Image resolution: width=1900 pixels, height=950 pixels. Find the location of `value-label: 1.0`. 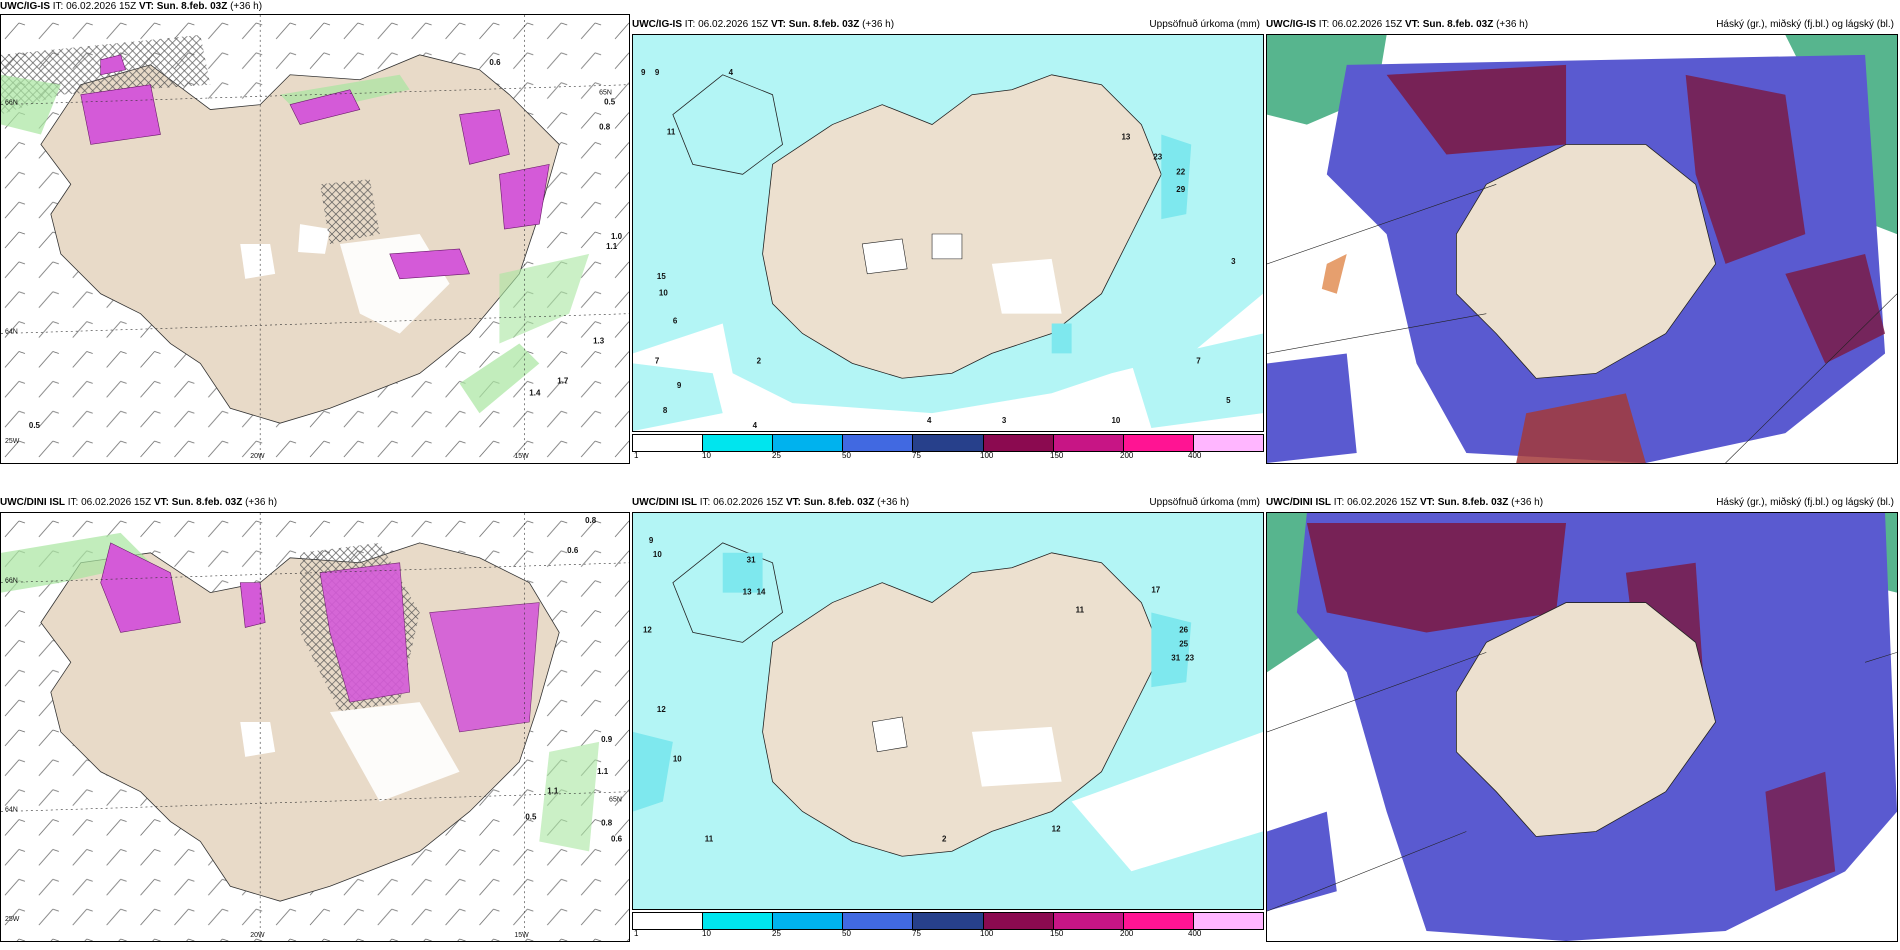

value-label: 1.0 is located at coordinates (617, 236).